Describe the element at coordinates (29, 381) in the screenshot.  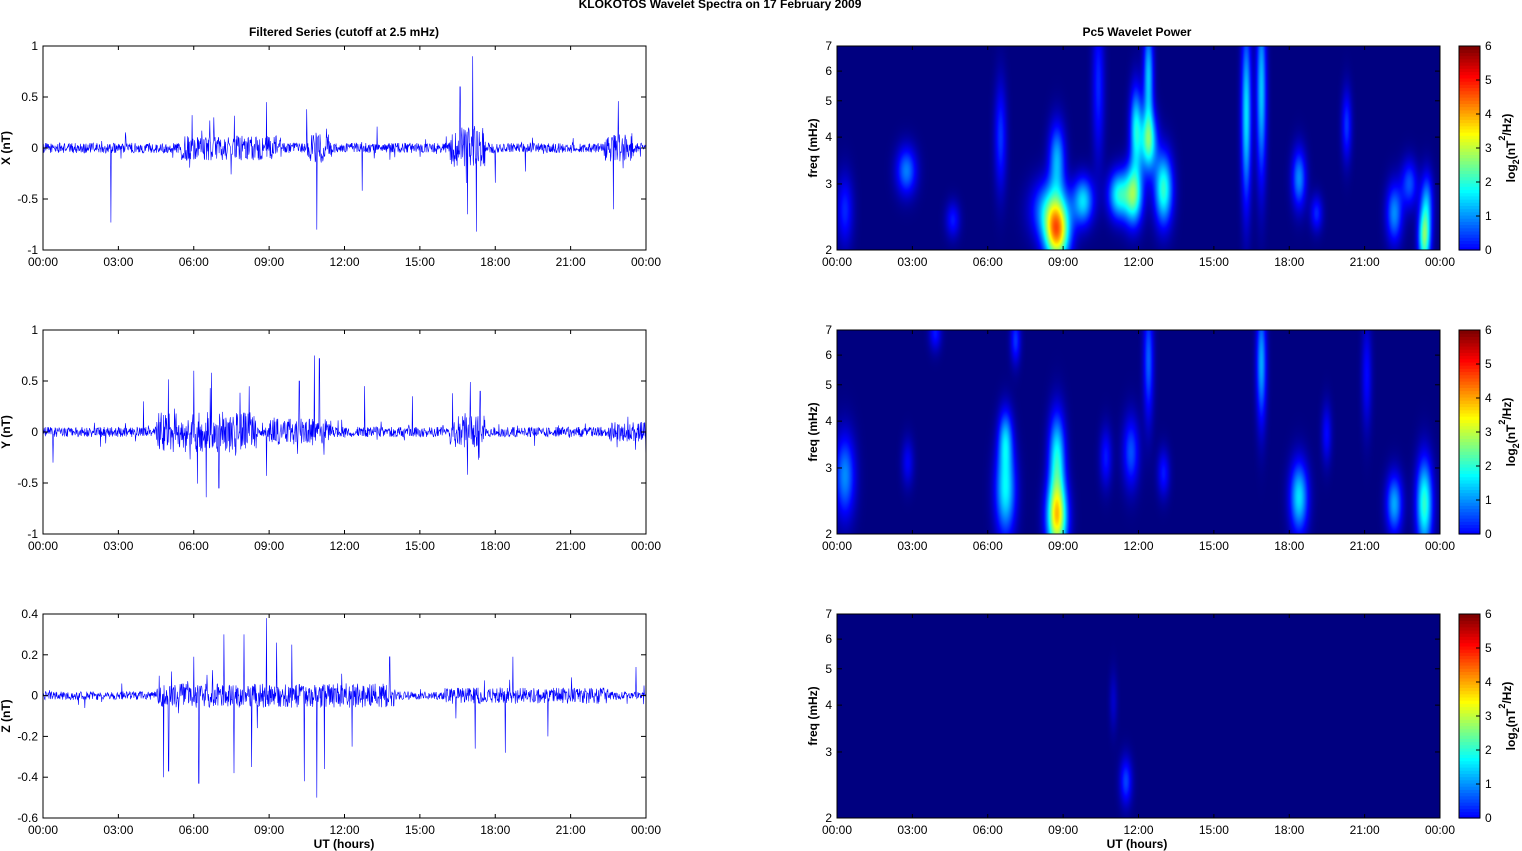
I see `y-series-ytick-label-3: 0.5` at that location.